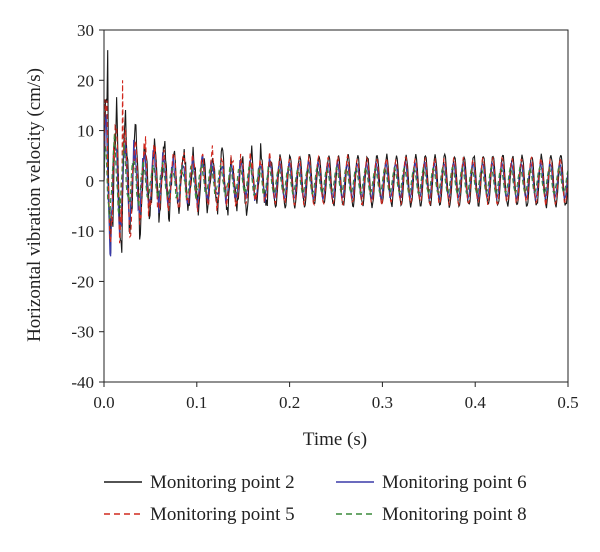 This screenshot has height=552, width=600. What do you see at coordinates (196, 402) in the screenshot?
I see `x-tick-label: 0.1` at bounding box center [196, 402].